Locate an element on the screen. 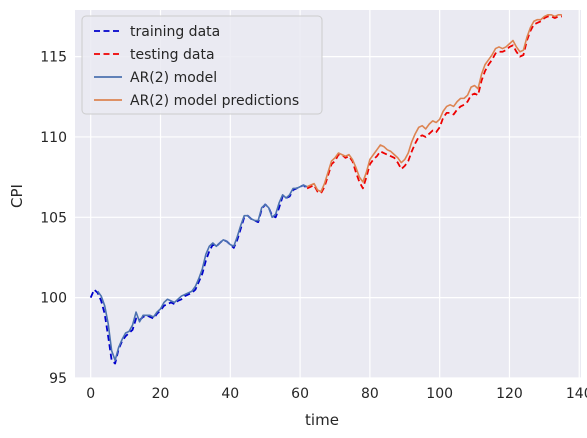  x-tick-label: 20 is located at coordinates (161, 394).